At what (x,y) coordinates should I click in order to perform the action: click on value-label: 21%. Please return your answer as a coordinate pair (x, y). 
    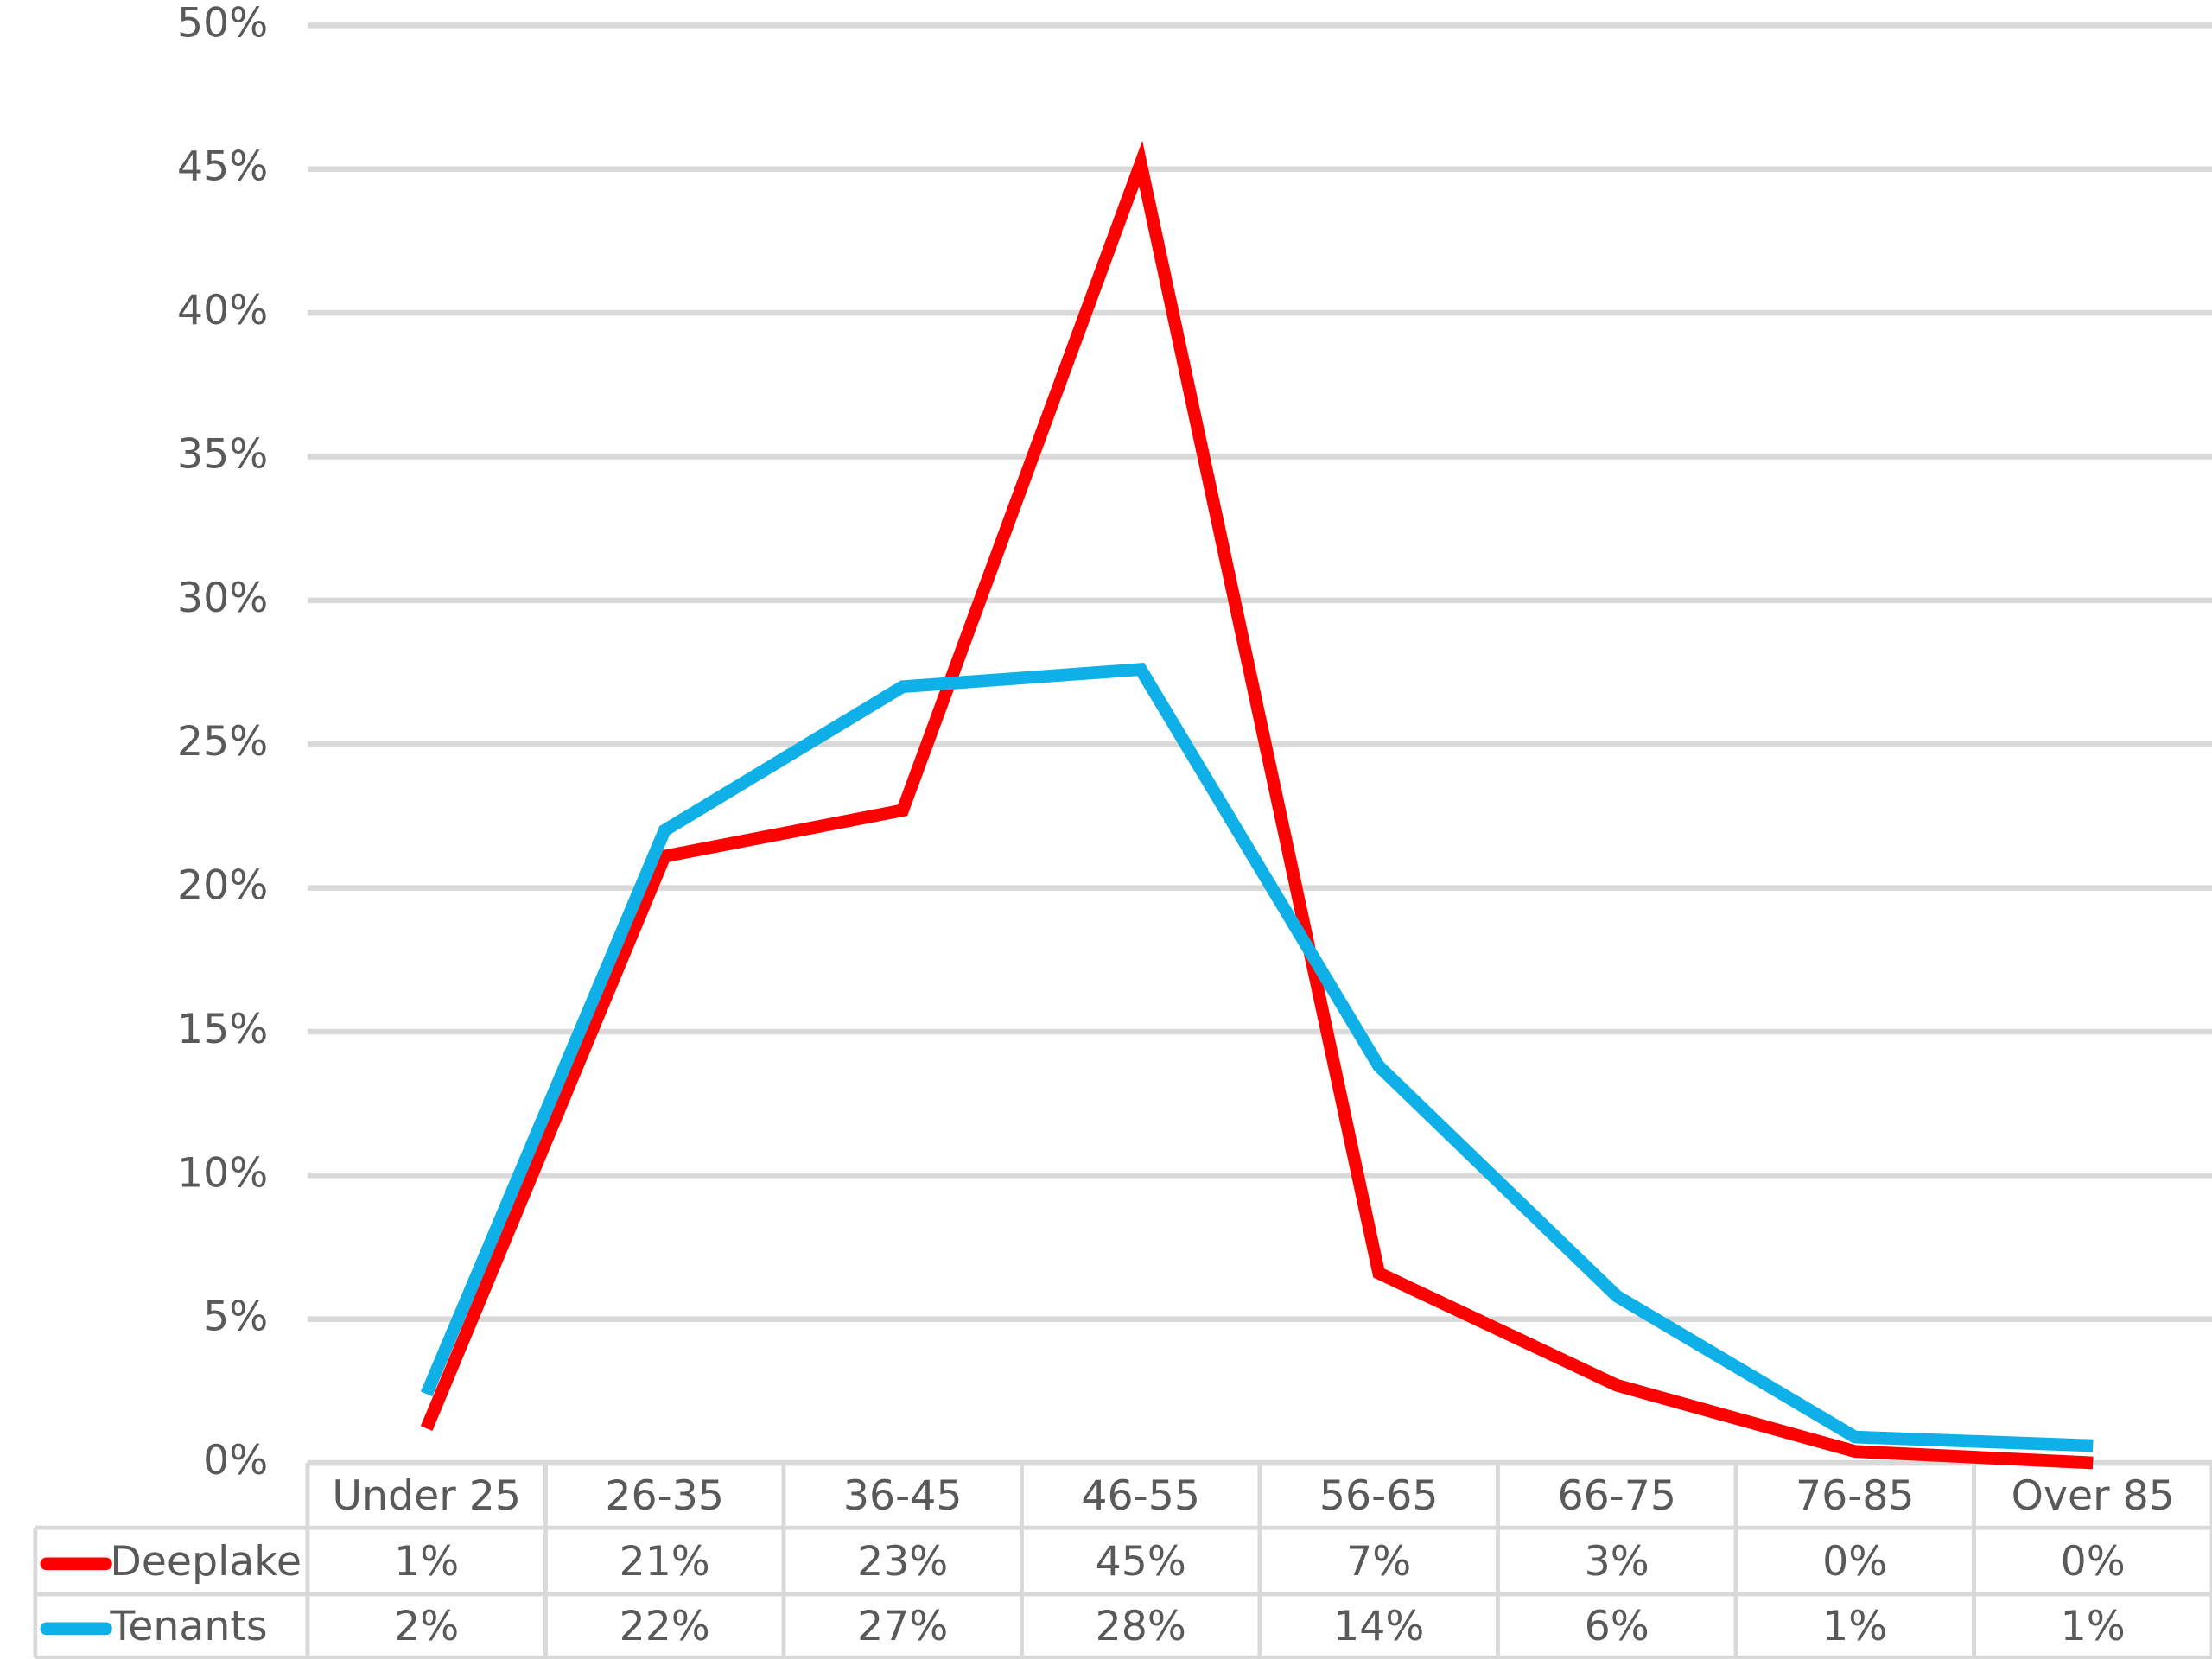
    Looking at the image, I should click on (665, 1562).